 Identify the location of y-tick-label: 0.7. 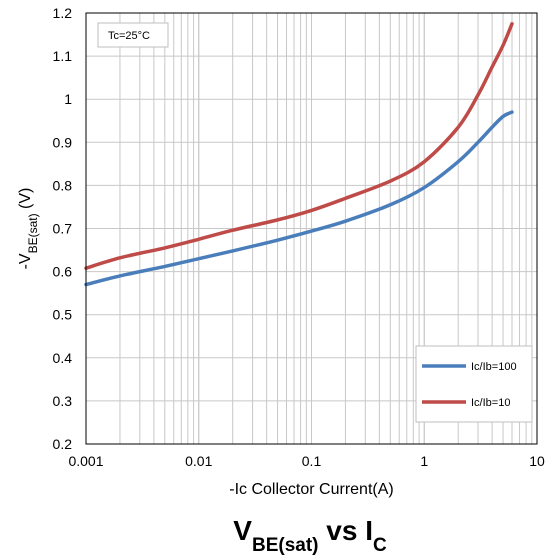
(63, 229).